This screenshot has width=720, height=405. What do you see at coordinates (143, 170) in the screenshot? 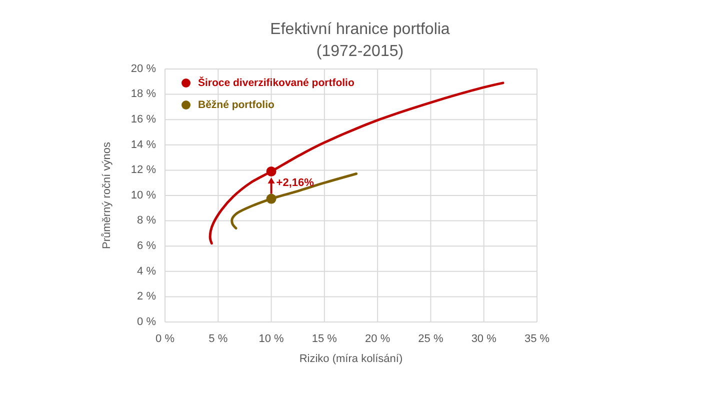
I see `y-tick-label: 12 %` at bounding box center [143, 170].